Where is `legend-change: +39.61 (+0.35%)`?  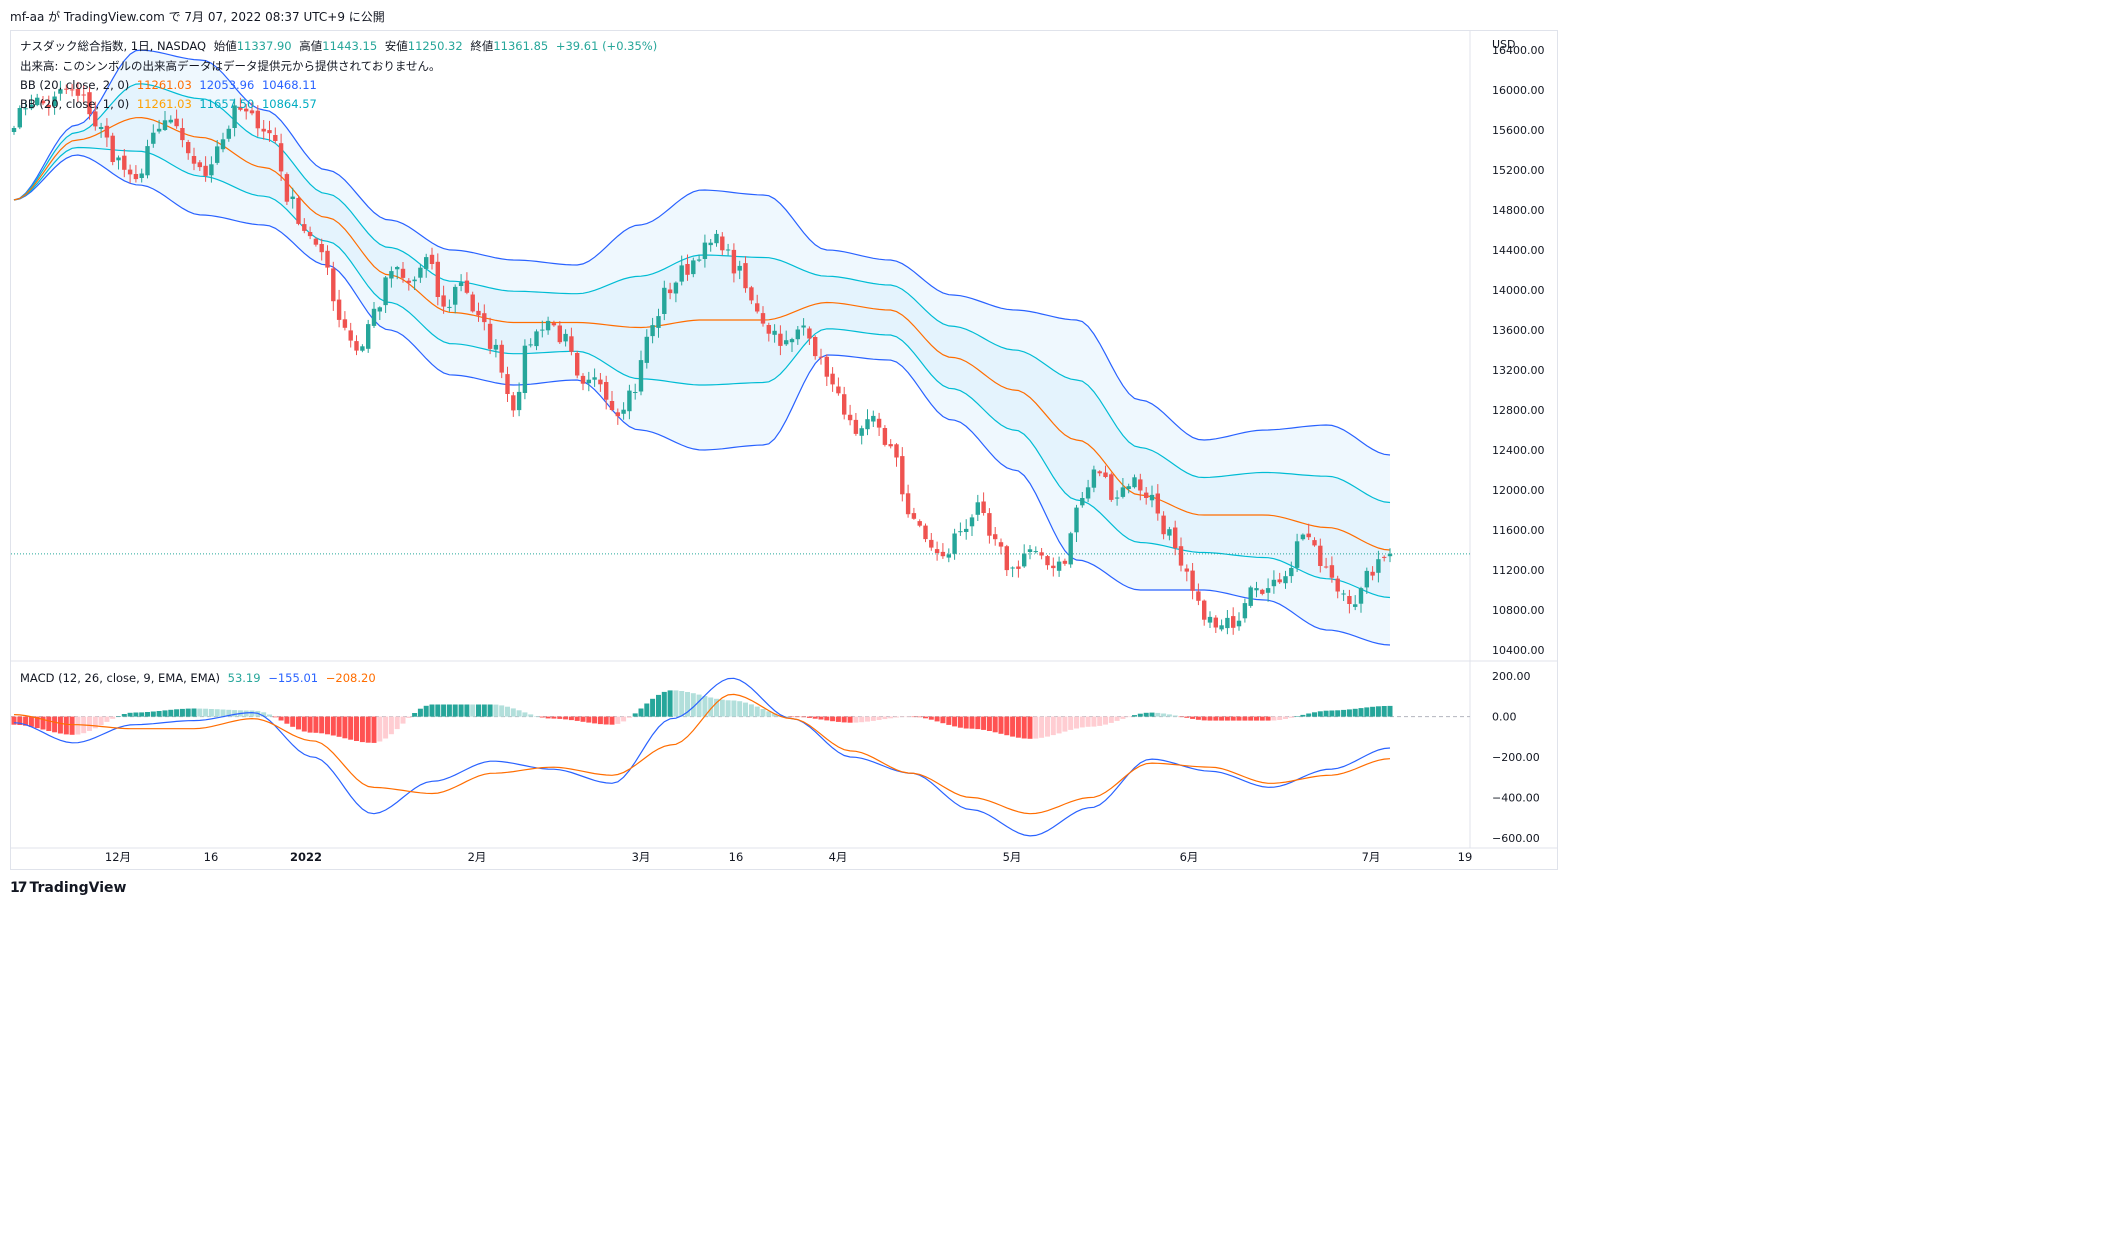 legend-change: +39.61 (+0.35%) is located at coordinates (606, 46).